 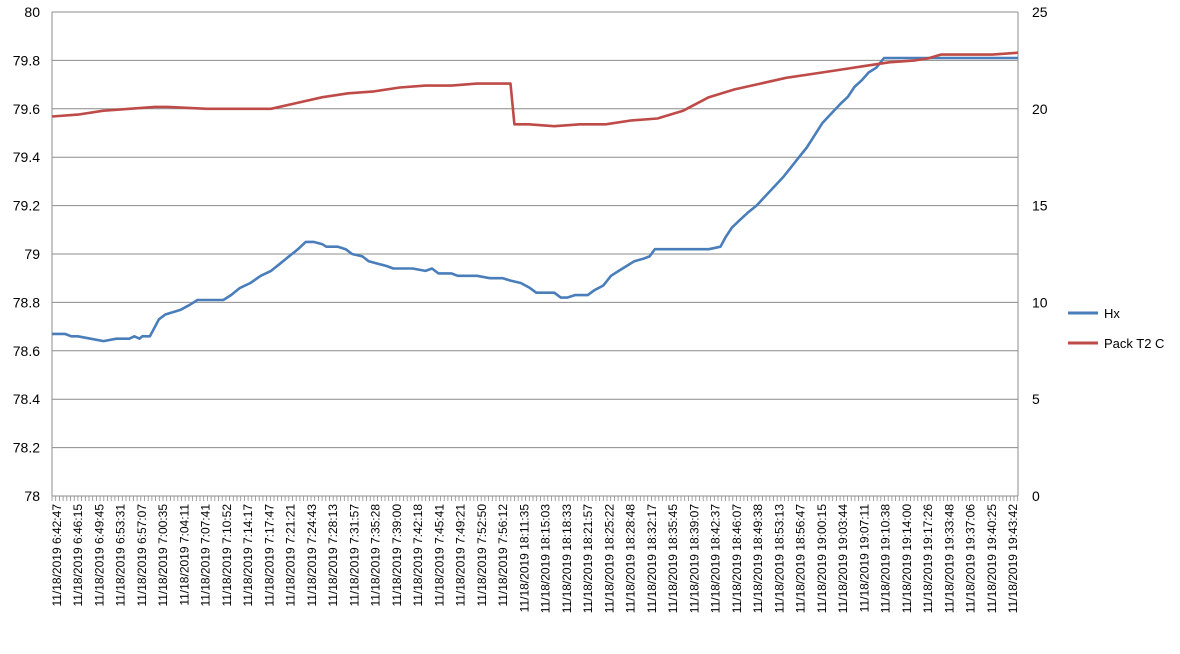 I want to click on x-tick-label: 11/18/2019 7:17:47, so click(x=269, y=555).